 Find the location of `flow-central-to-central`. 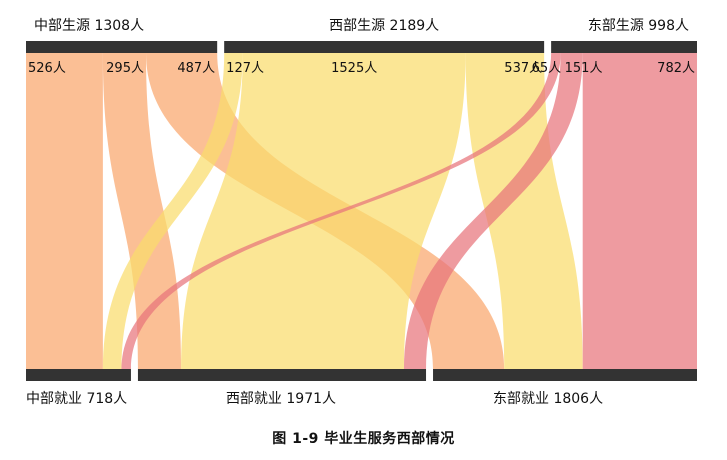

flow-central-to-central is located at coordinates (64, 211).